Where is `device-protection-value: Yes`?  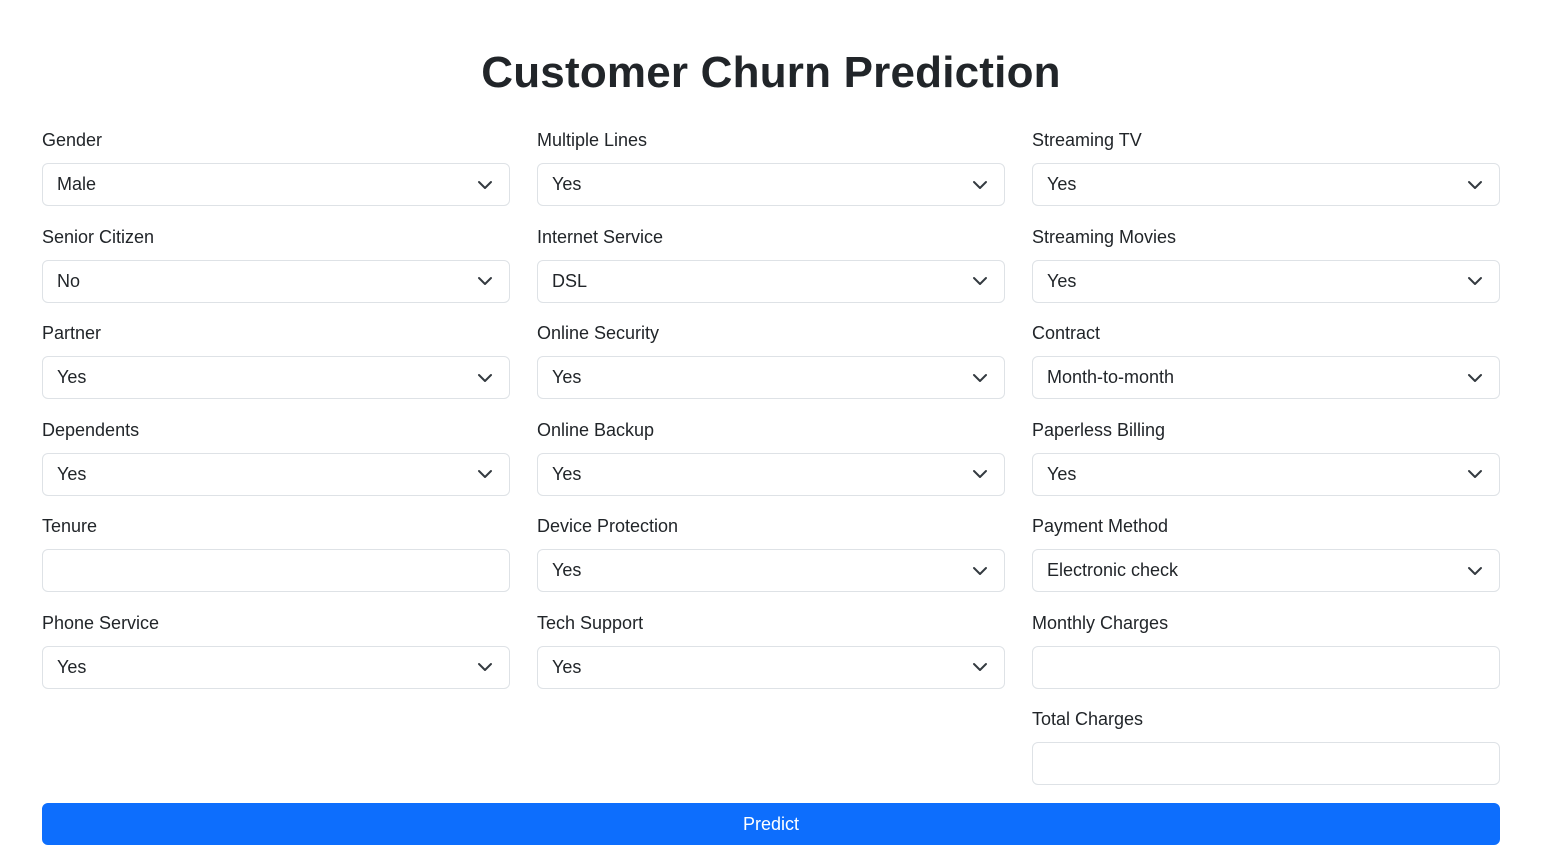
device-protection-value: Yes is located at coordinates (567, 570).